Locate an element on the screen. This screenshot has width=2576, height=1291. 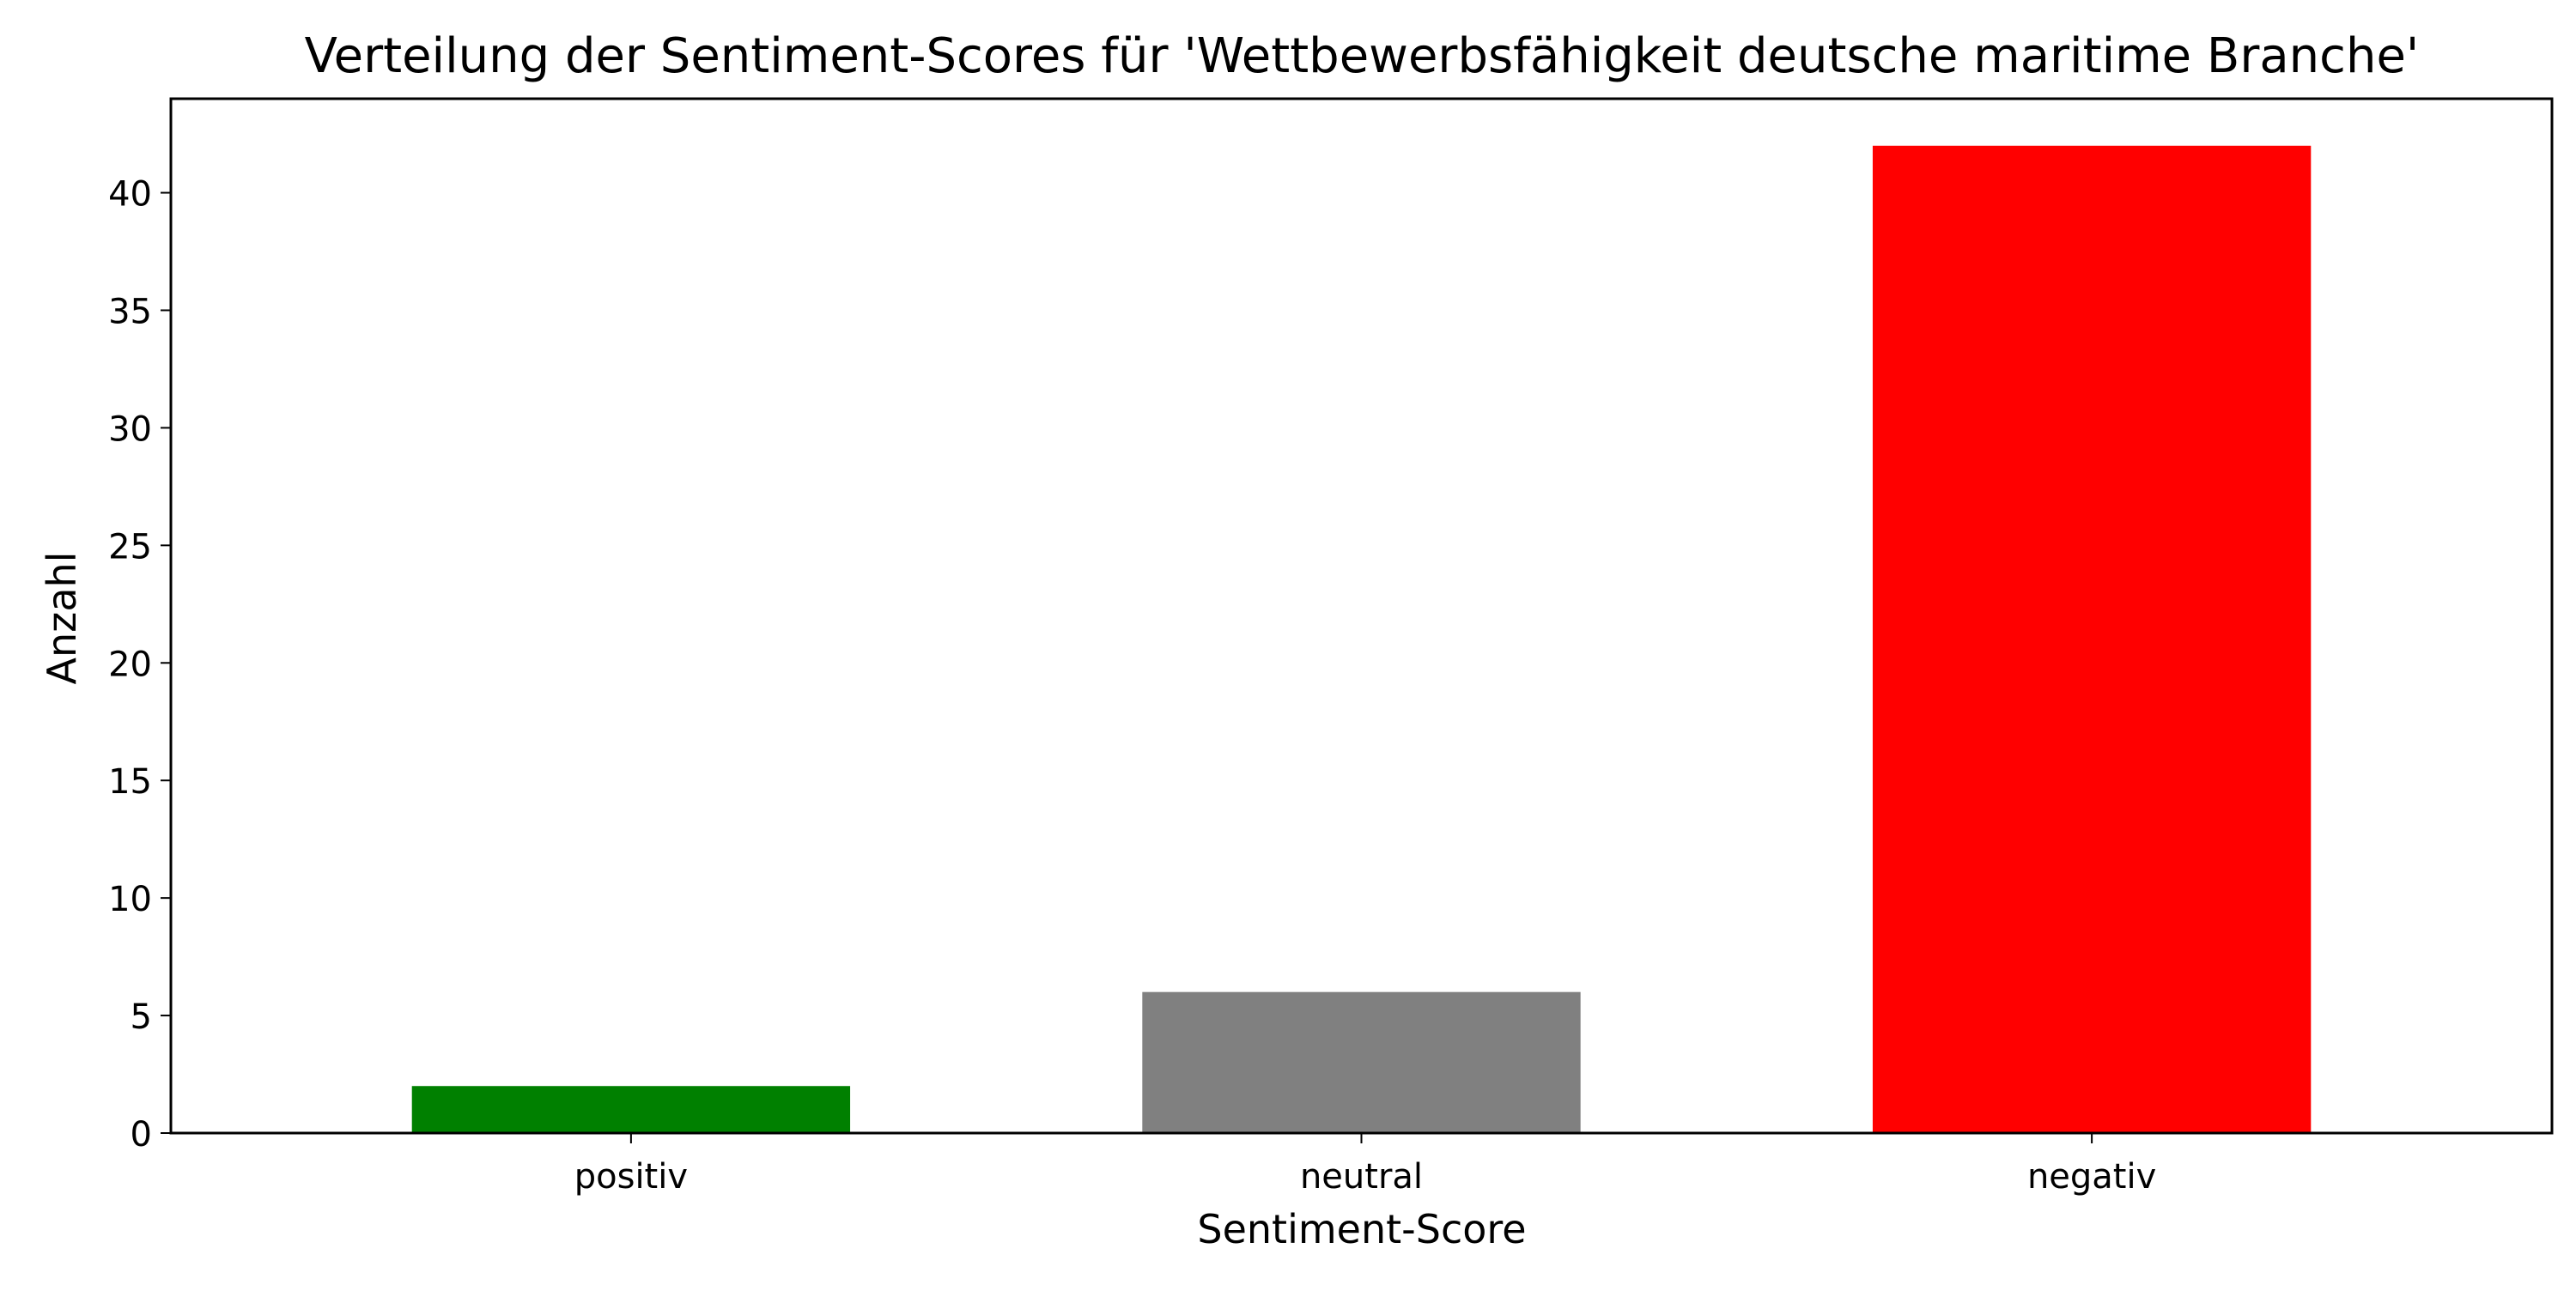
y-tick-label: 15 is located at coordinates (130, 782).